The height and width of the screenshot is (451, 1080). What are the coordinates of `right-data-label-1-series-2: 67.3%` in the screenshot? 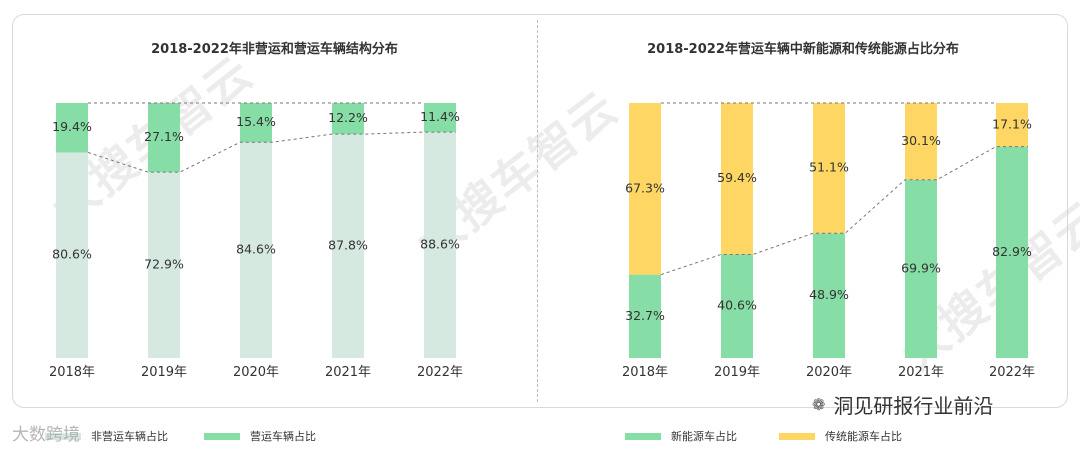 It's located at (645, 187).